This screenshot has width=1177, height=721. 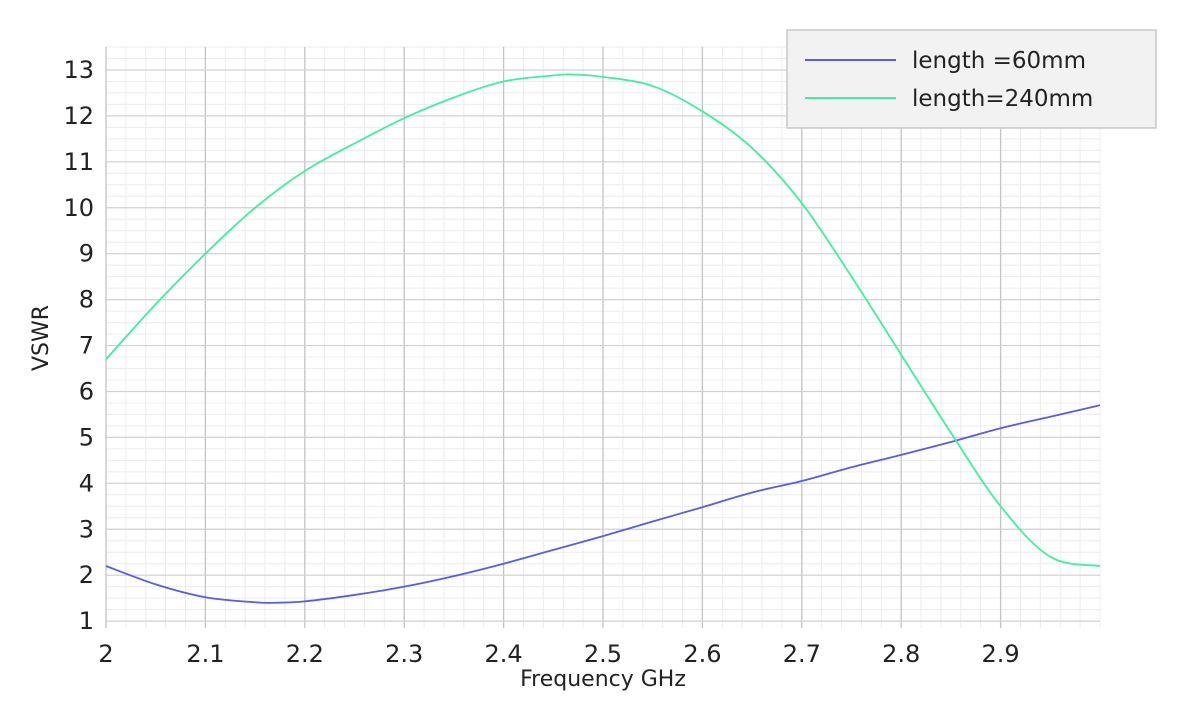 What do you see at coordinates (78, 162) in the screenshot?
I see `y-tick-label: 11` at bounding box center [78, 162].